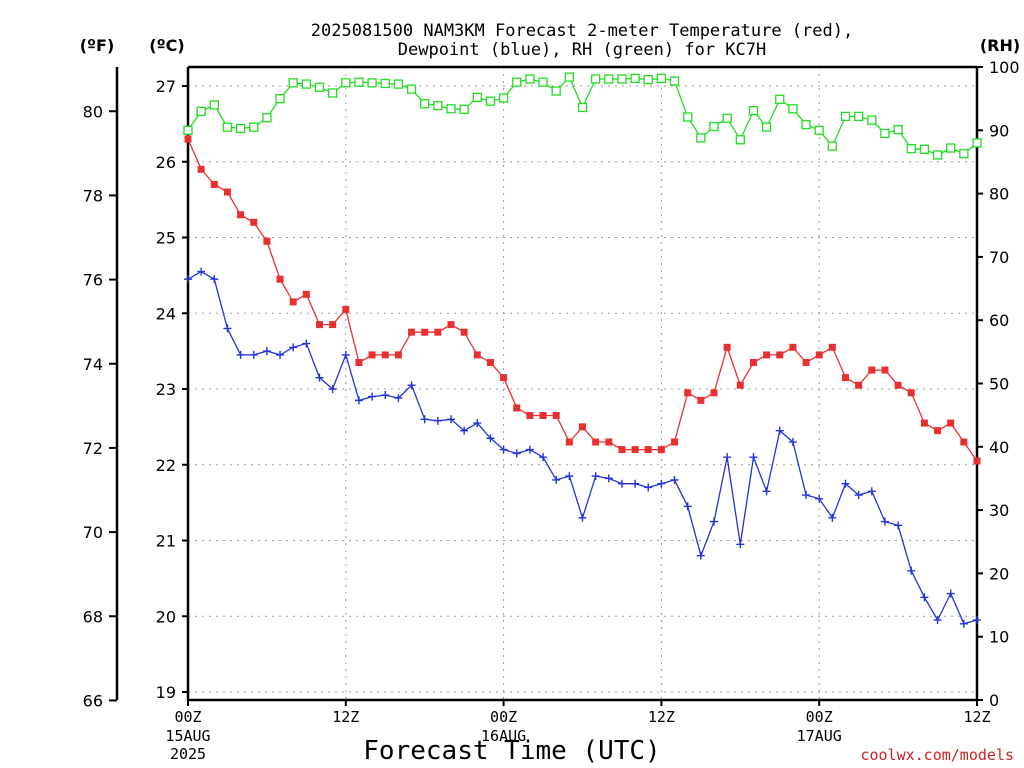  Describe the element at coordinates (661, 717) in the screenshot. I see `time-tick-label: 12Z` at that location.